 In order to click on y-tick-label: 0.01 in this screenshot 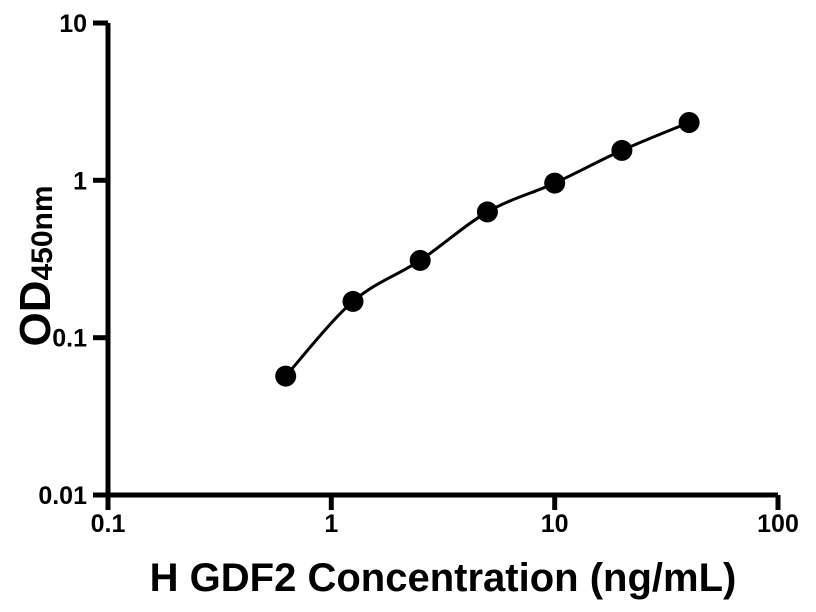, I will do `click(62, 496)`.